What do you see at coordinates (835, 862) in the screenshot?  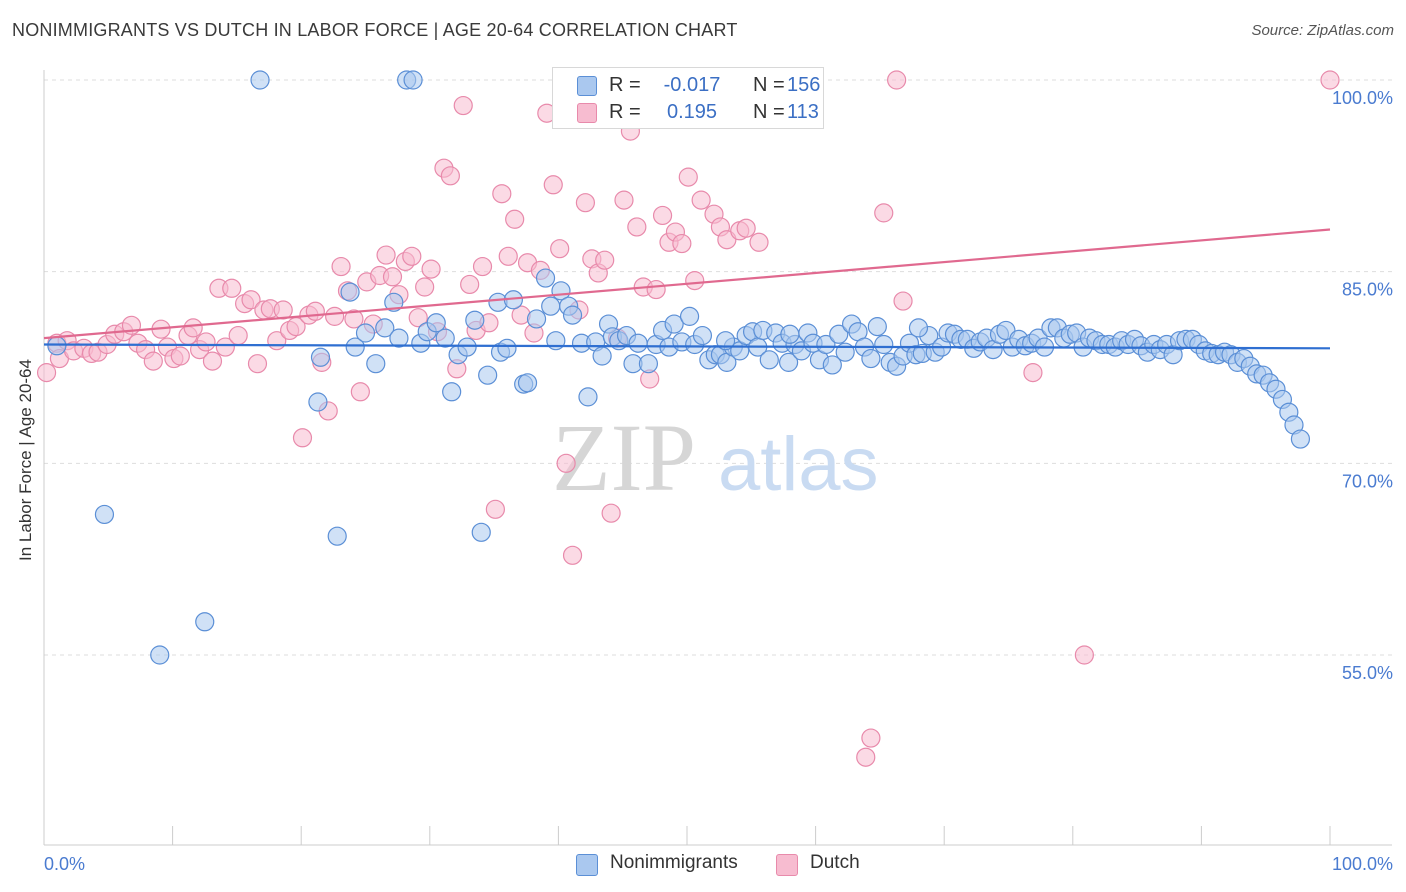 I see `legend-label: Dutch` at bounding box center [835, 862].